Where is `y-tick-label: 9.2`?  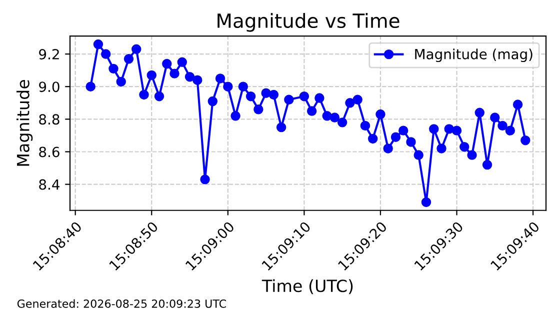 y-tick-label: 9.2 is located at coordinates (49, 54).